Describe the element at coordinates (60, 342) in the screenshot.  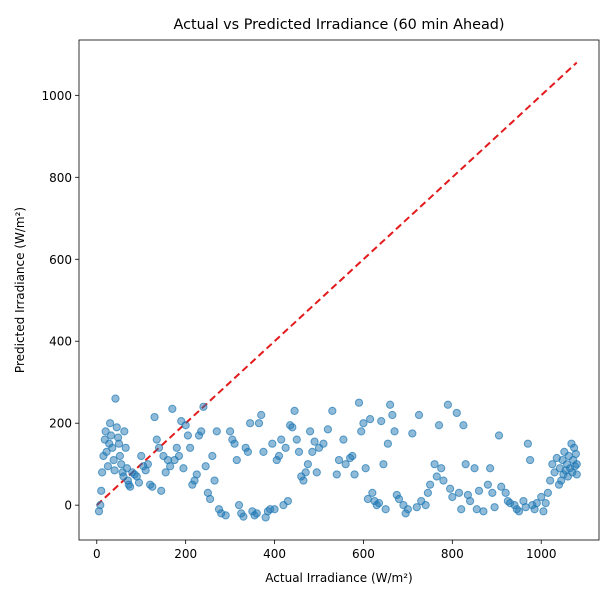
I see `y-tick-label: 400` at that location.